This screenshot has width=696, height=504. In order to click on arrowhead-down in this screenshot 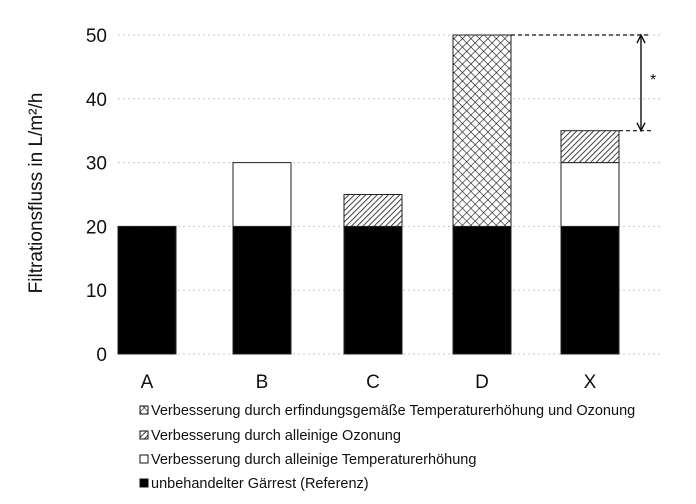, I will do `click(641, 127)`.